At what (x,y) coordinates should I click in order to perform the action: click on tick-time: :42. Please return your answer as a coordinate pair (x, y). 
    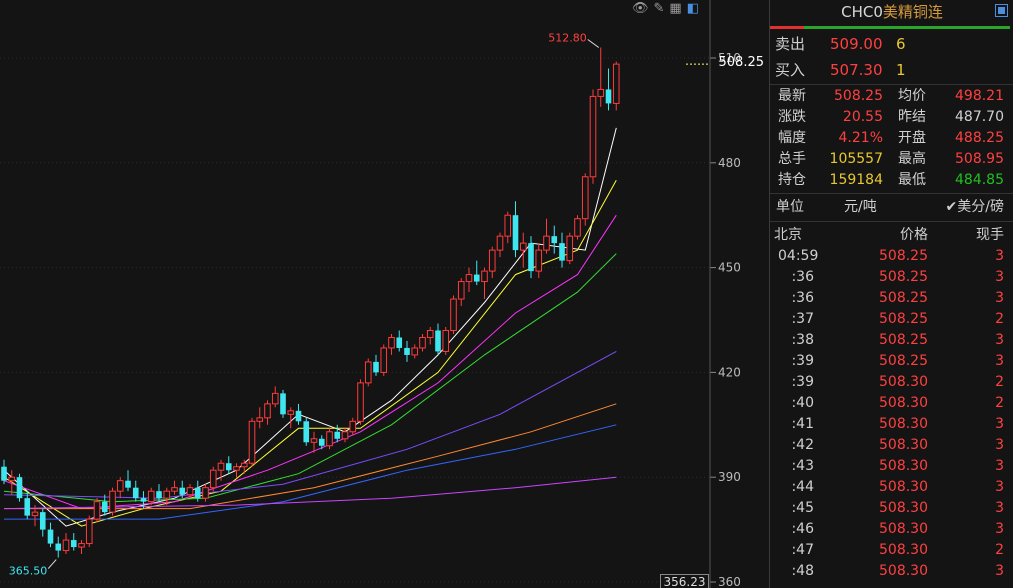
    Looking at the image, I should click on (802, 445).